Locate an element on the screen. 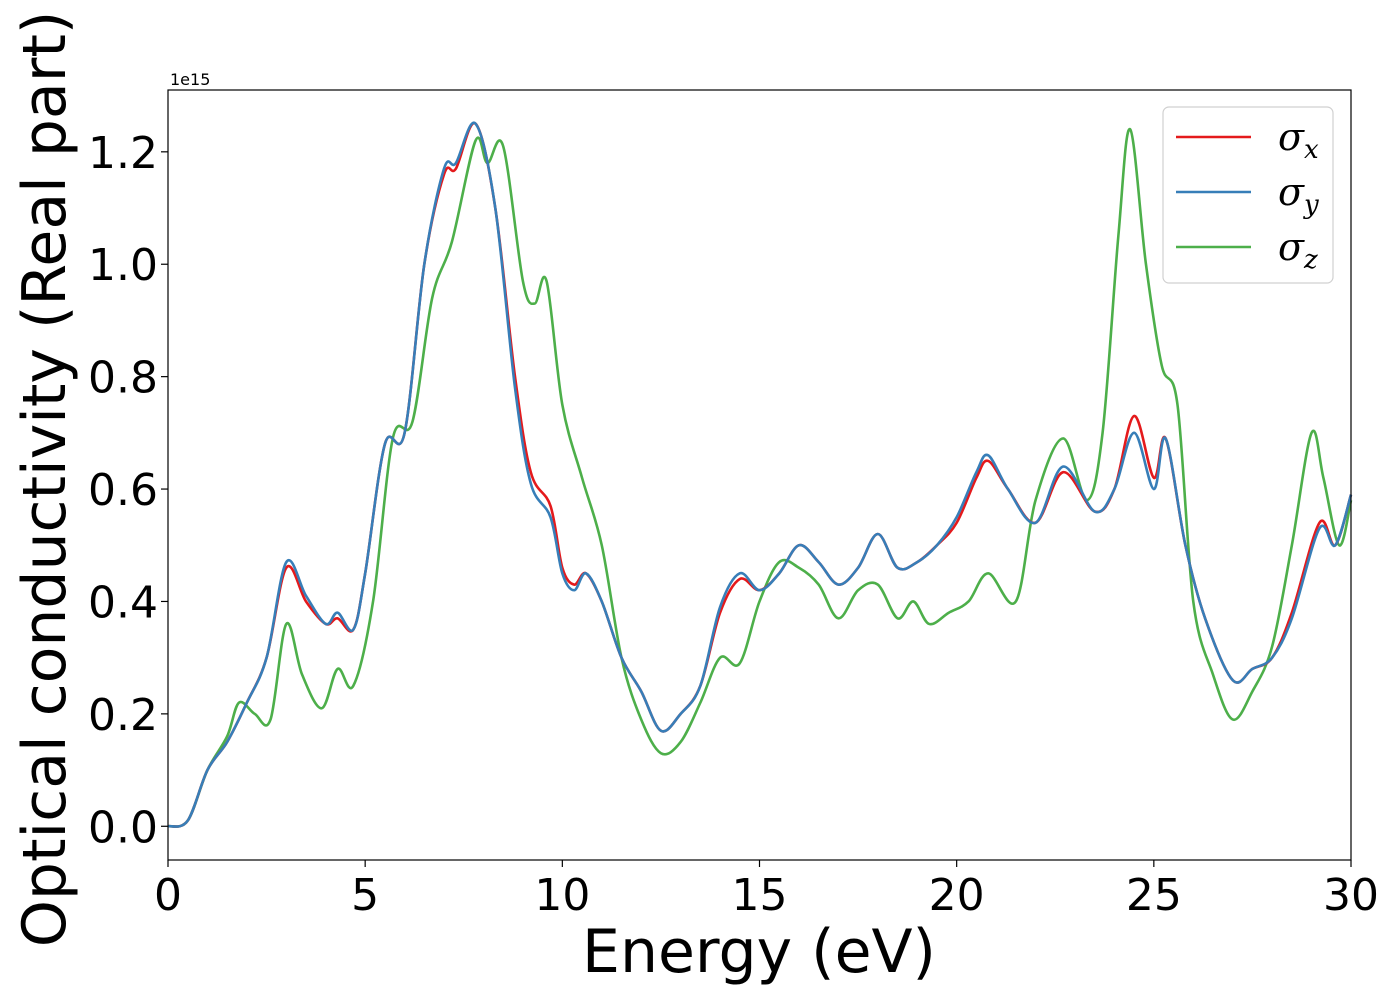 This screenshot has width=1400, height=1000. y-tick-label: 0.8 is located at coordinates (123, 378).